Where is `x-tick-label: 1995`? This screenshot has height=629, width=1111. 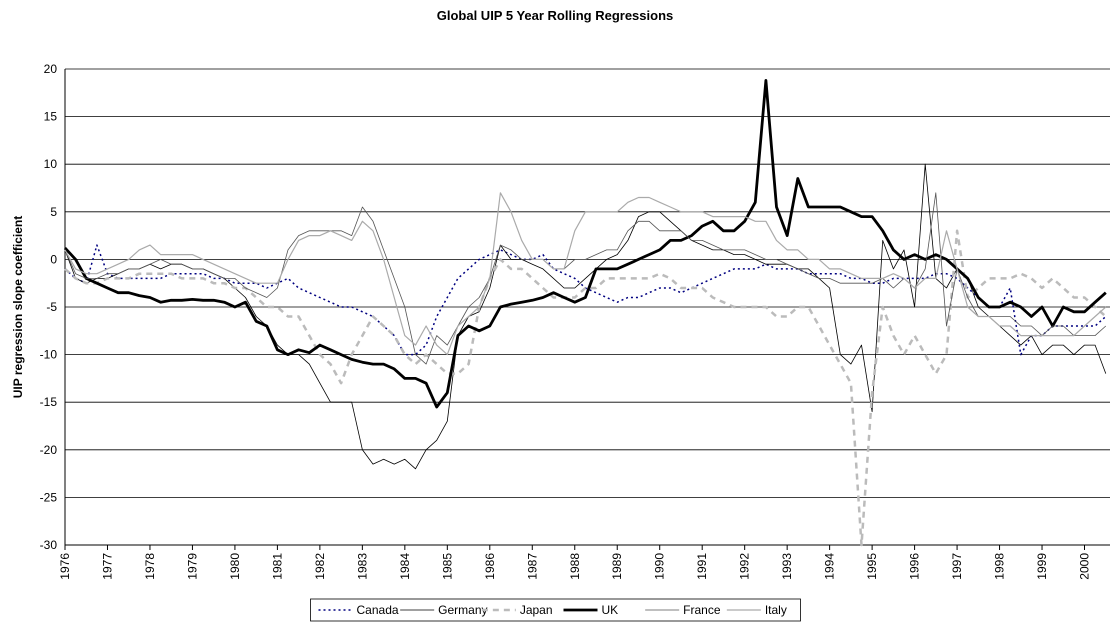
x-tick-label: 1995 is located at coordinates (872, 566).